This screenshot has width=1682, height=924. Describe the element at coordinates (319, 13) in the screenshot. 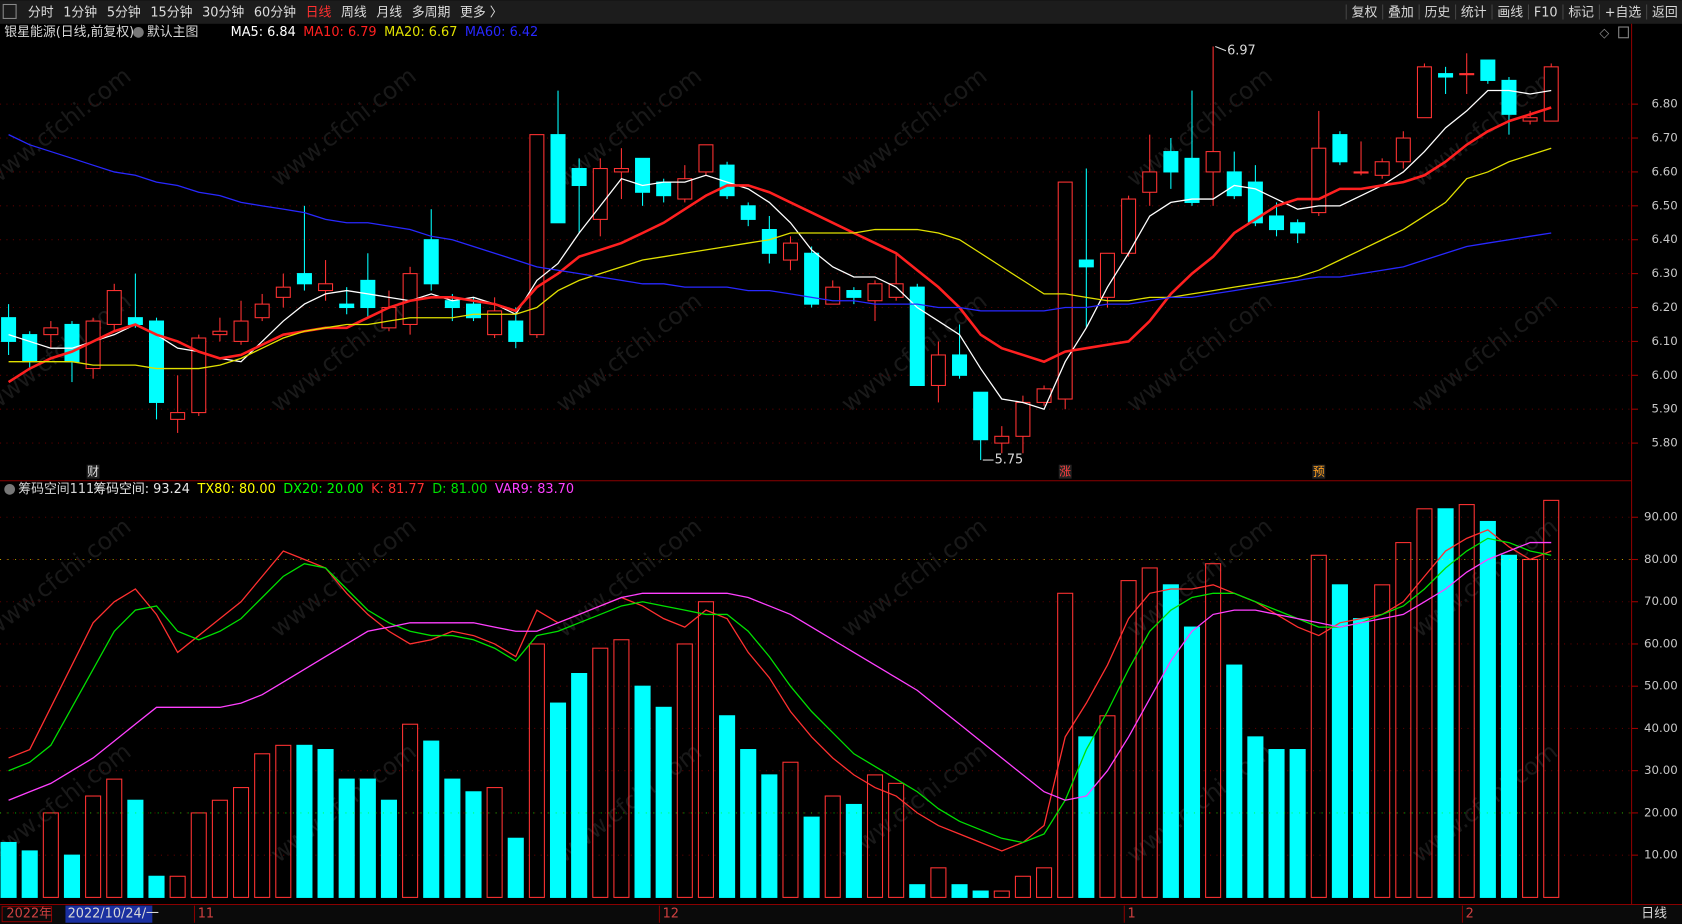

I see `toolbar-button: 日线` at that location.